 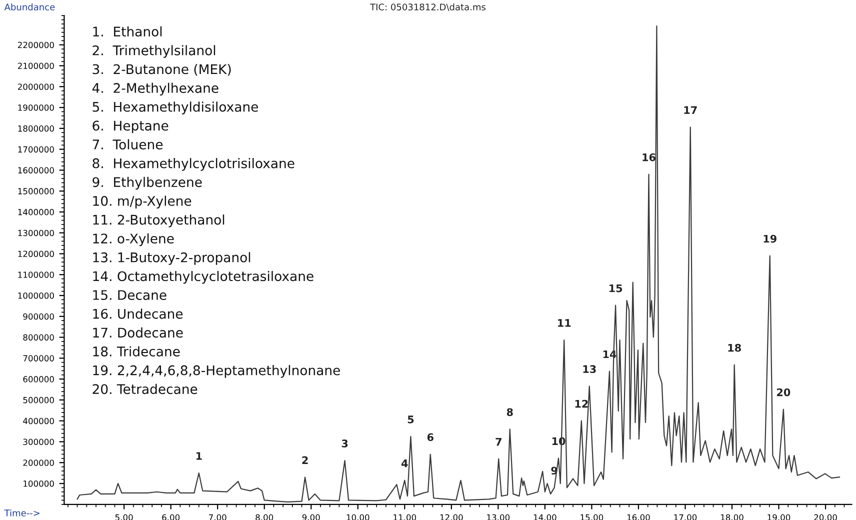 What do you see at coordinates (38, 358) in the screenshot?
I see `y-tick-label: 700000` at bounding box center [38, 358].